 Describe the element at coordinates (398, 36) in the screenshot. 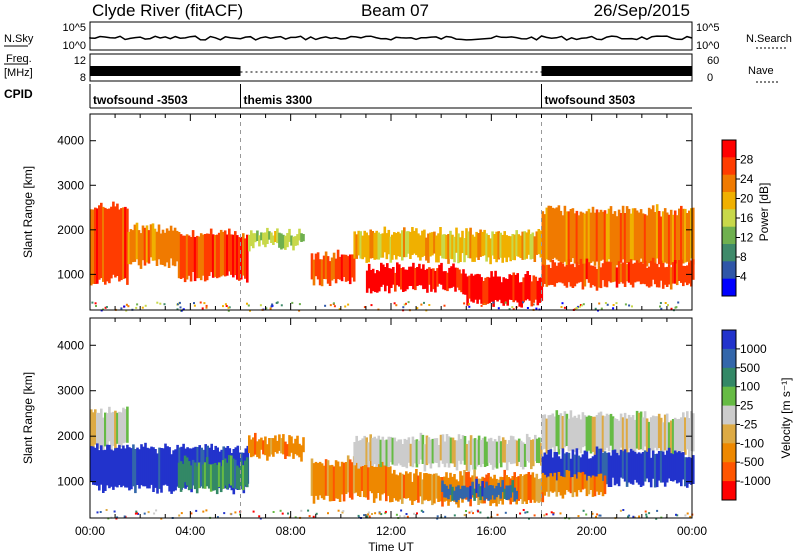

I see `noise-panel: N.Sky 10^5 10^0 10^5 10^0 N.Search` at that location.